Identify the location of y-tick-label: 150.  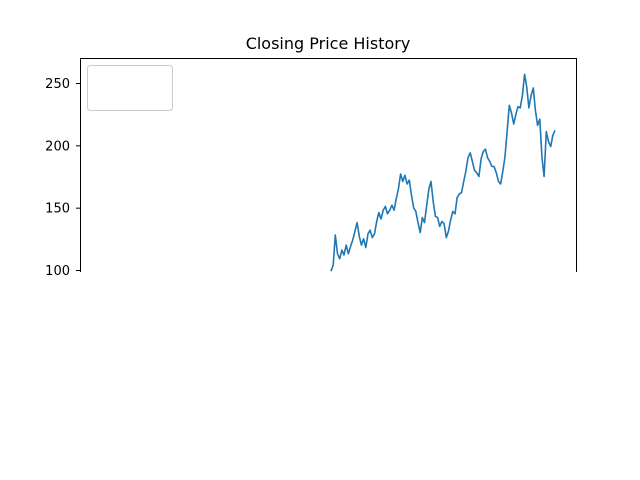
(57, 209).